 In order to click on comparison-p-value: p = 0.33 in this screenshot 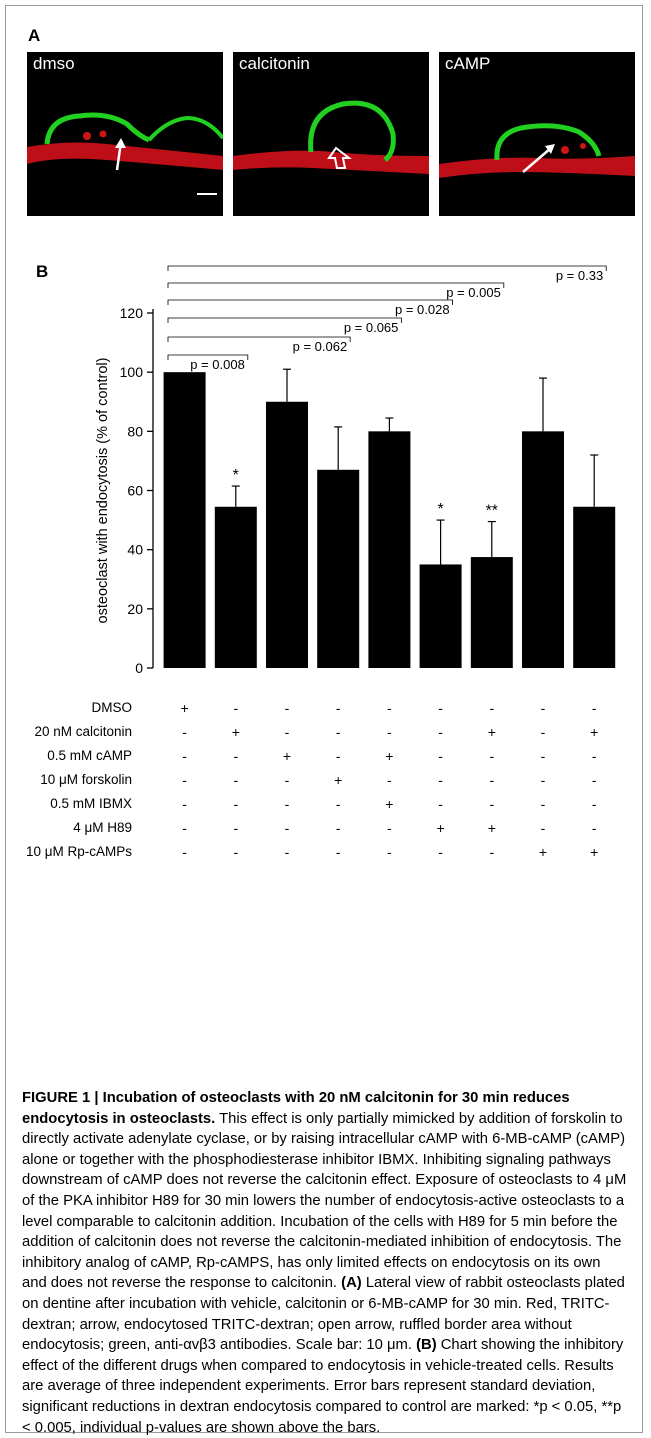, I will do `click(579, 275)`.